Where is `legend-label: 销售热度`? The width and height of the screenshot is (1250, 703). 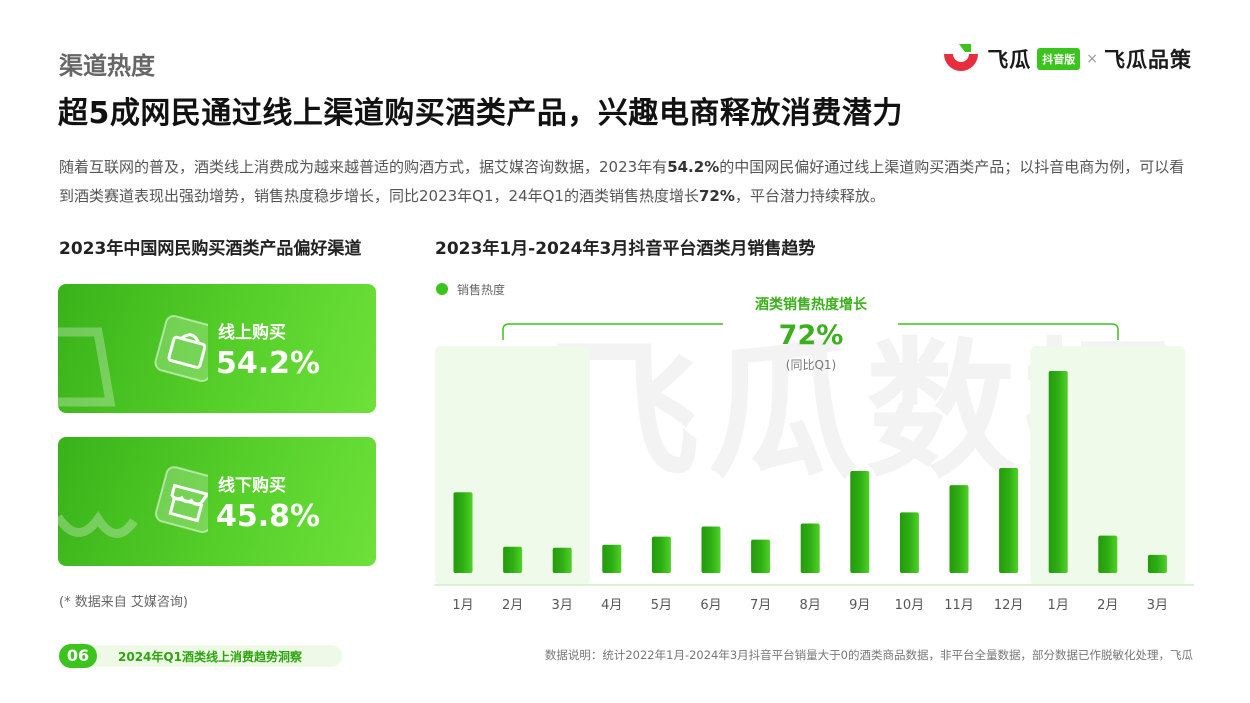 legend-label: 销售热度 is located at coordinates (481, 289).